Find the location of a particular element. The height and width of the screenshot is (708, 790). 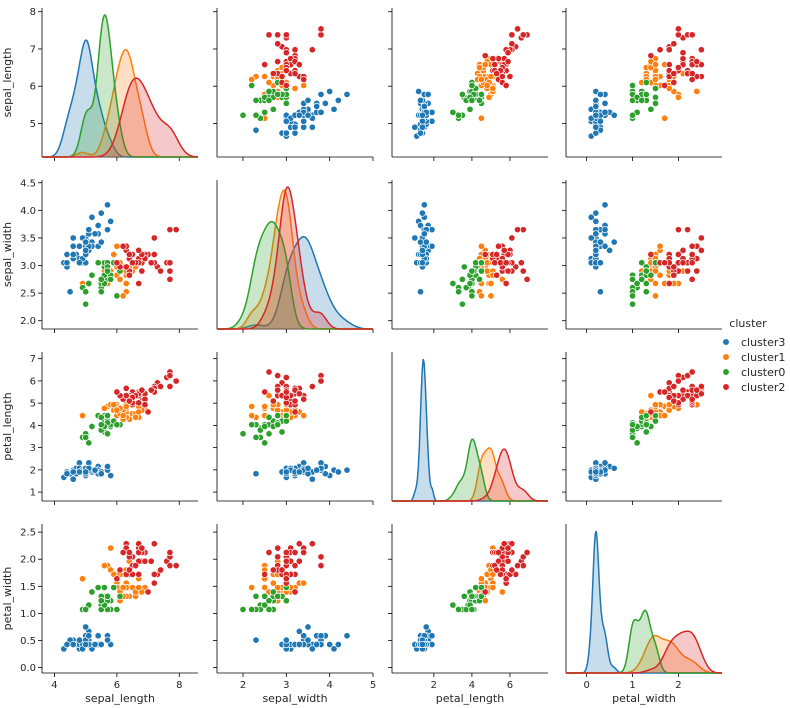

kde-fill-cluster2 is located at coordinates (470, 475).